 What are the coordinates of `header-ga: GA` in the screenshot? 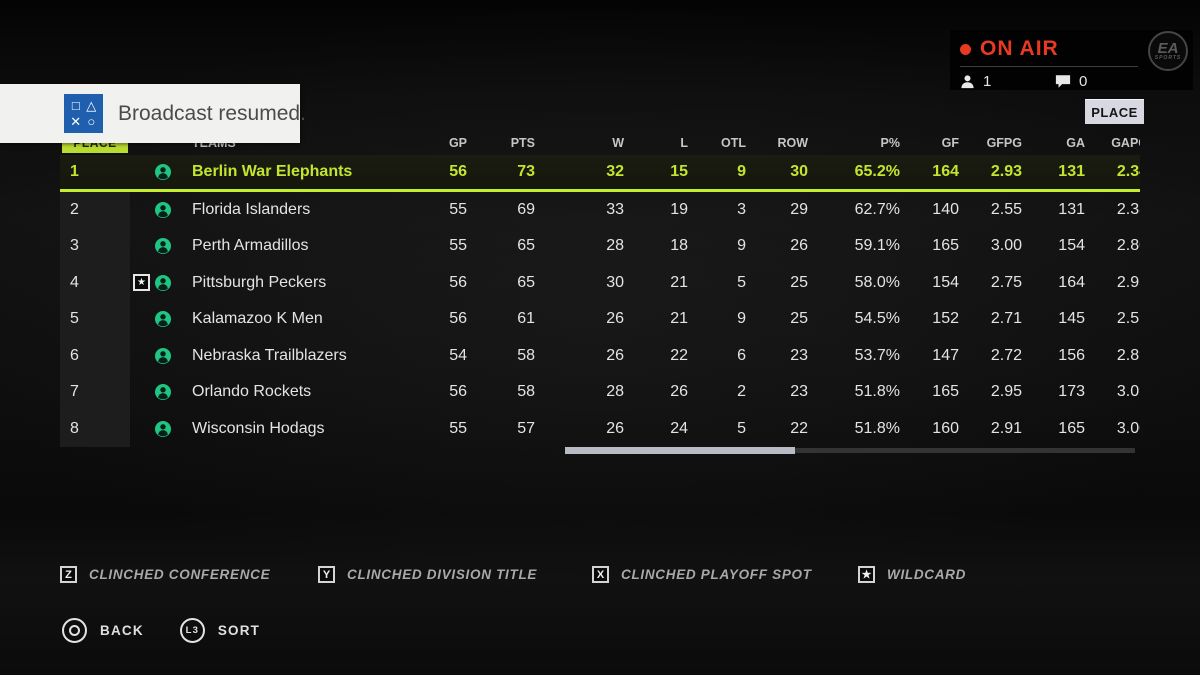 It's located at (1075, 143).